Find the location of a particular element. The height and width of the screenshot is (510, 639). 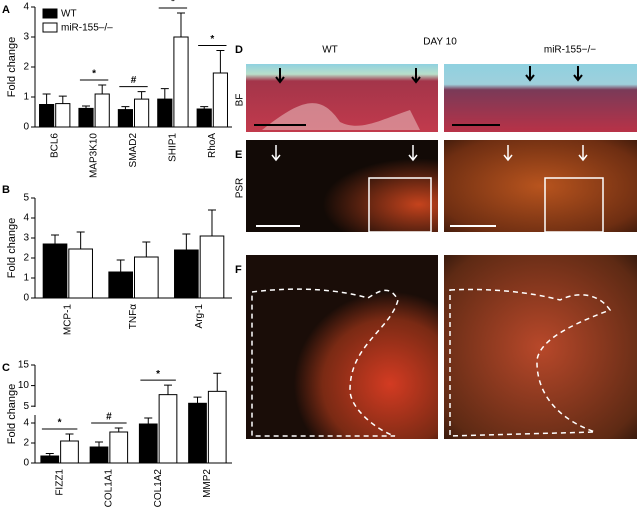

x-tick-label: FIZZ1 is located at coordinates (59, 482).